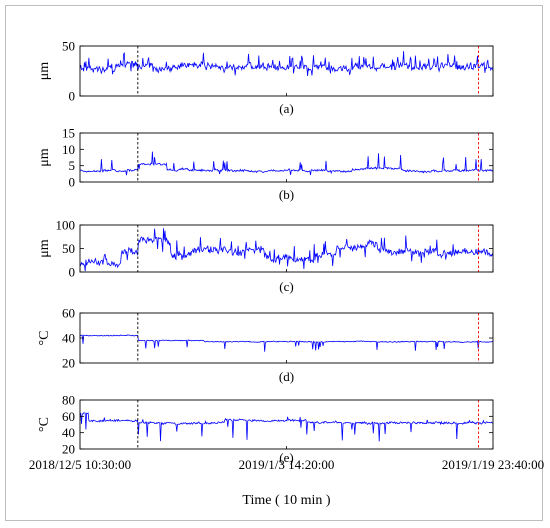 Image resolution: width=550 pixels, height=528 pixels. I want to click on panel-label: (a), so click(286, 108).